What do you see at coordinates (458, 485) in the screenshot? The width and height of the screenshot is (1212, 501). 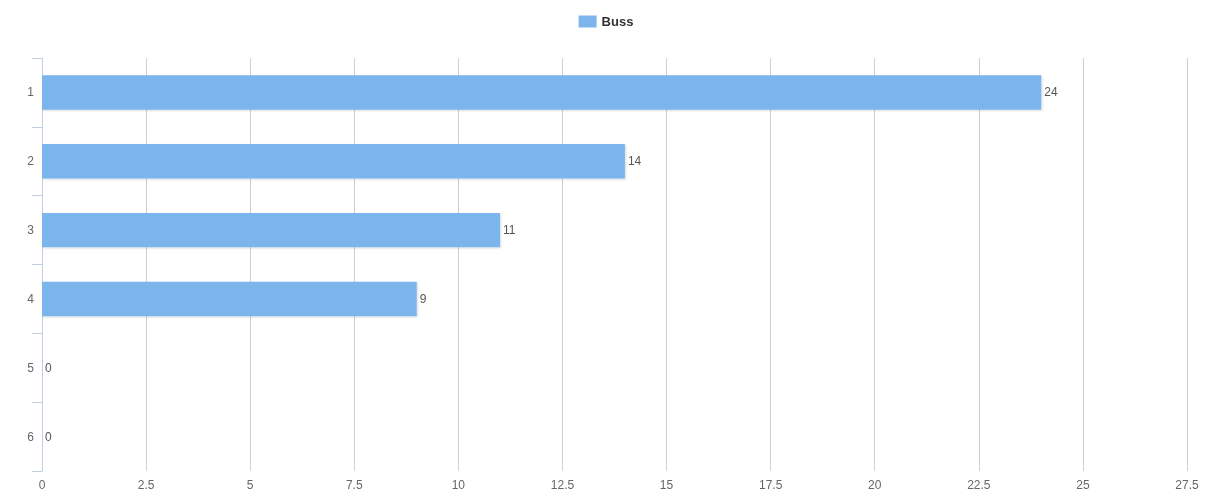 I see `x-tick-label: 10` at bounding box center [458, 485].